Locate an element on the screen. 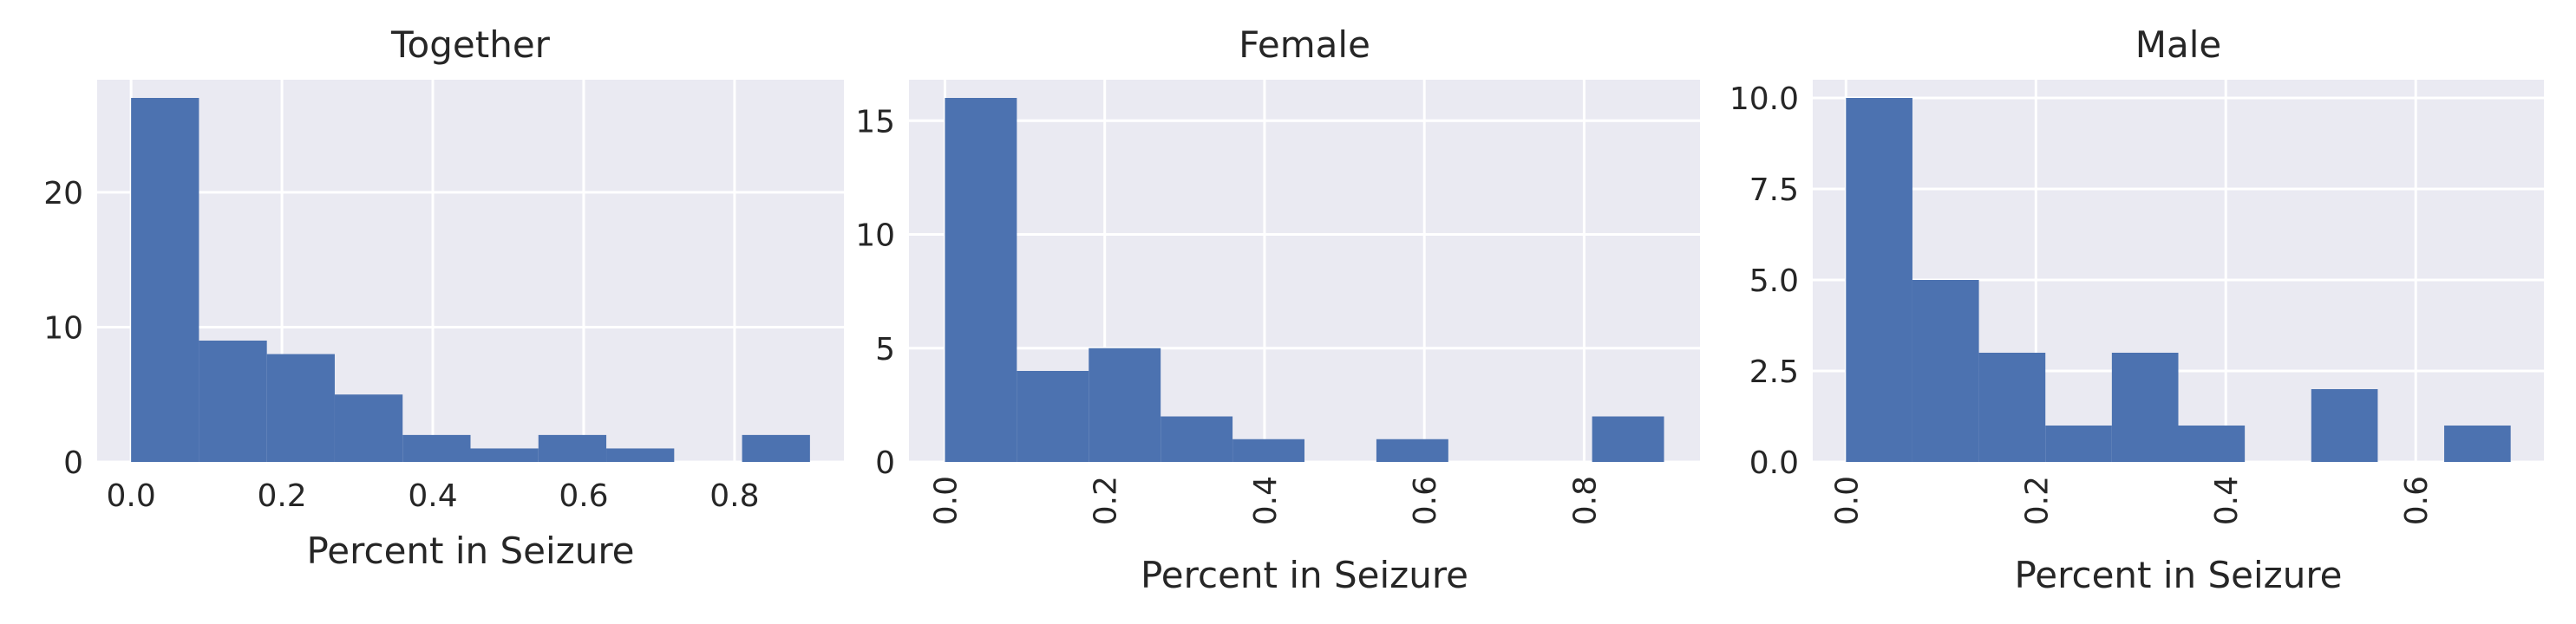 This screenshot has height=624, width=2576. y-tick-label: 5.0 is located at coordinates (1774, 281).